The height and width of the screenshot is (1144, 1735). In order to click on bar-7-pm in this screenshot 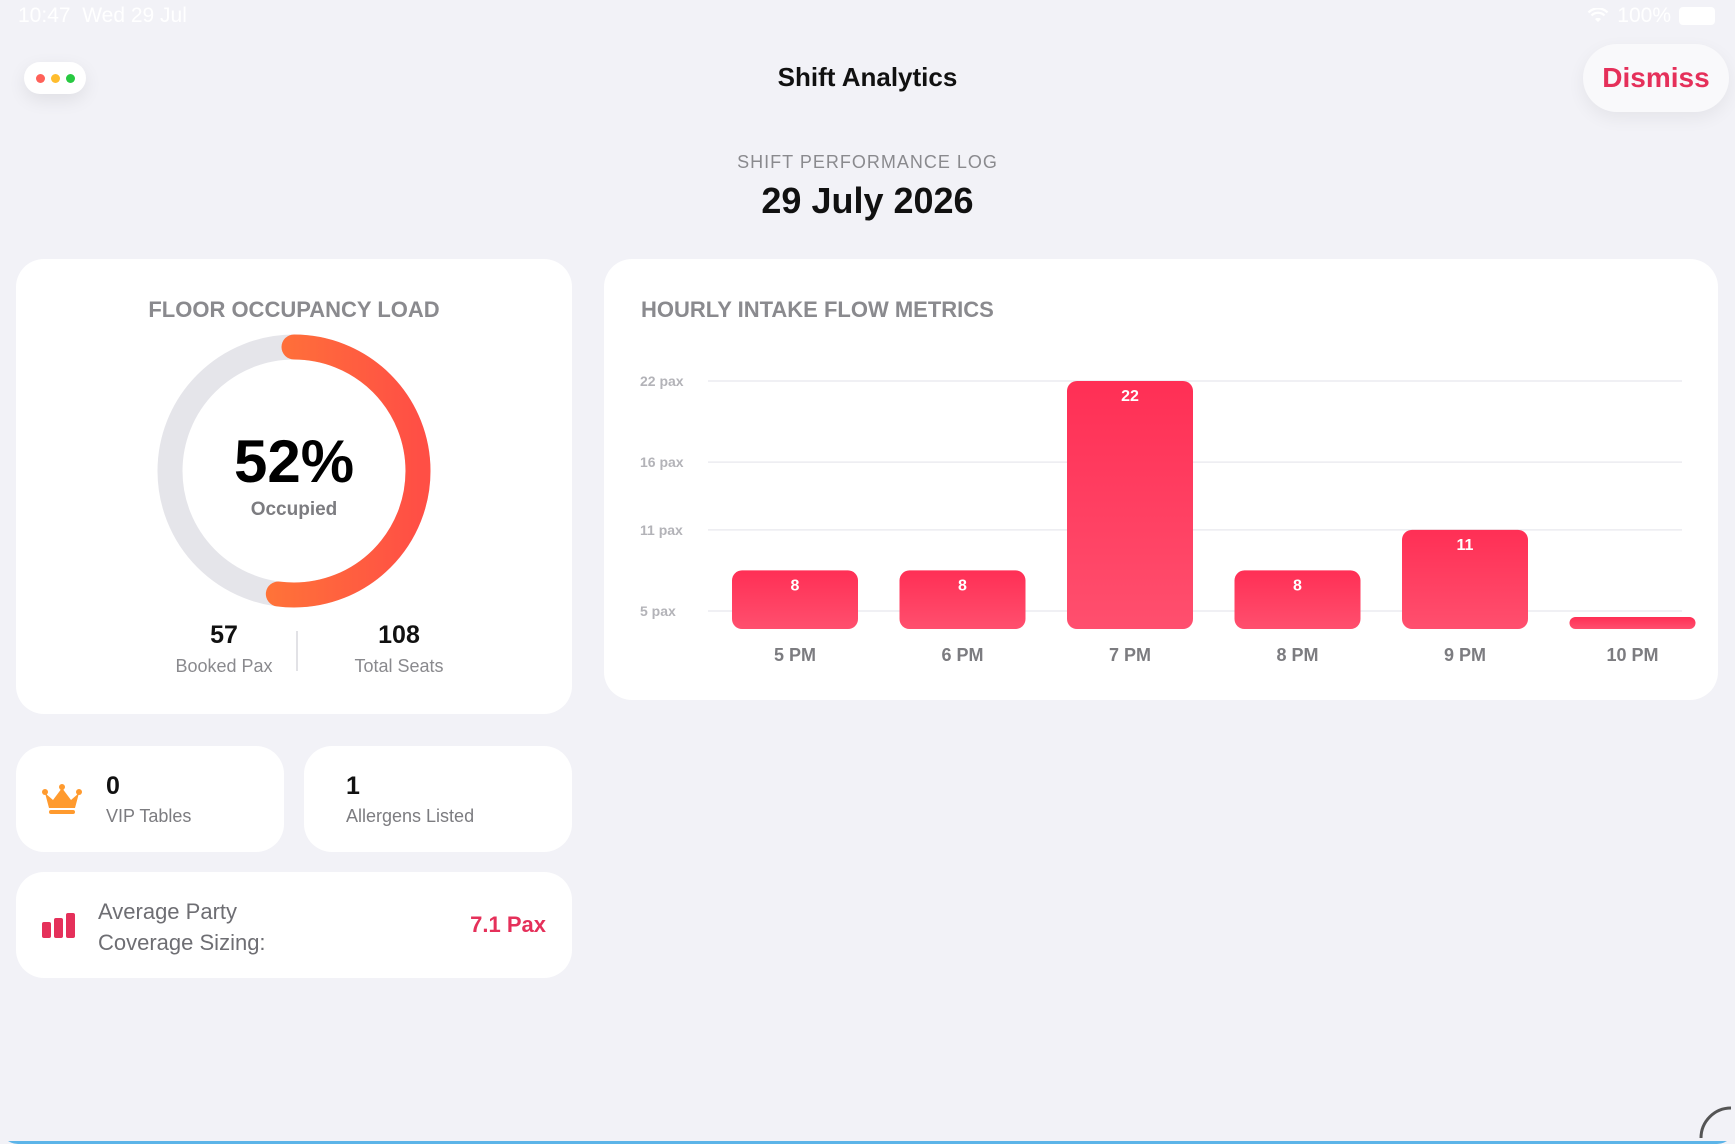, I will do `click(1130, 505)`.